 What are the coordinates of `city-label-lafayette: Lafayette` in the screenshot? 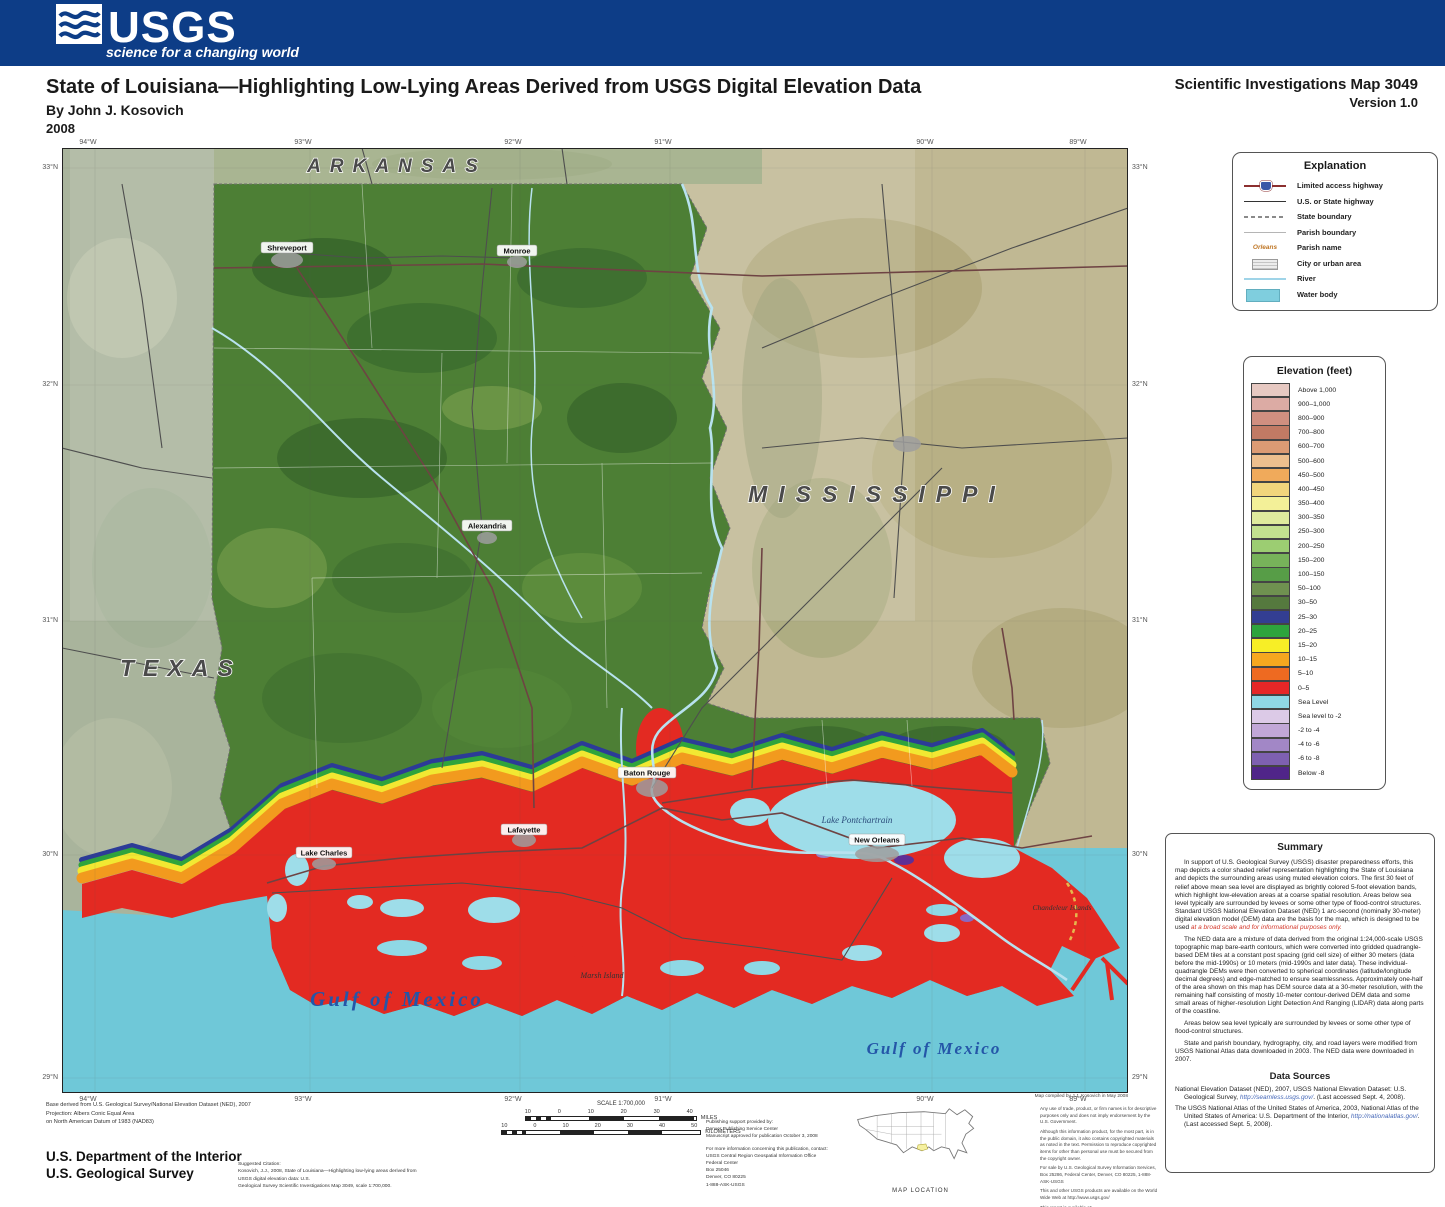 It's located at (524, 829).